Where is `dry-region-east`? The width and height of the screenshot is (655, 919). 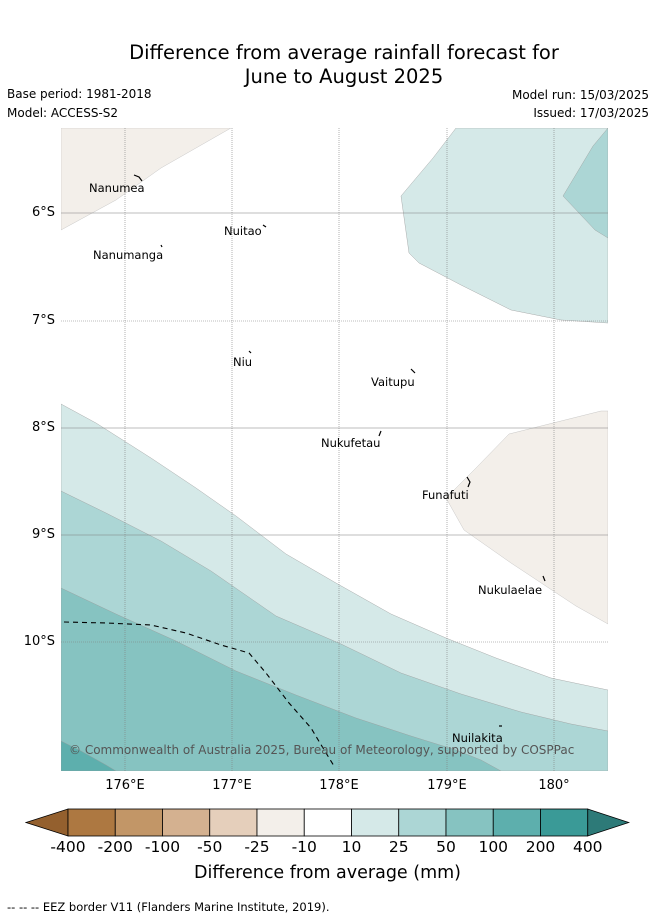 dry-region-east is located at coordinates (526, 517).